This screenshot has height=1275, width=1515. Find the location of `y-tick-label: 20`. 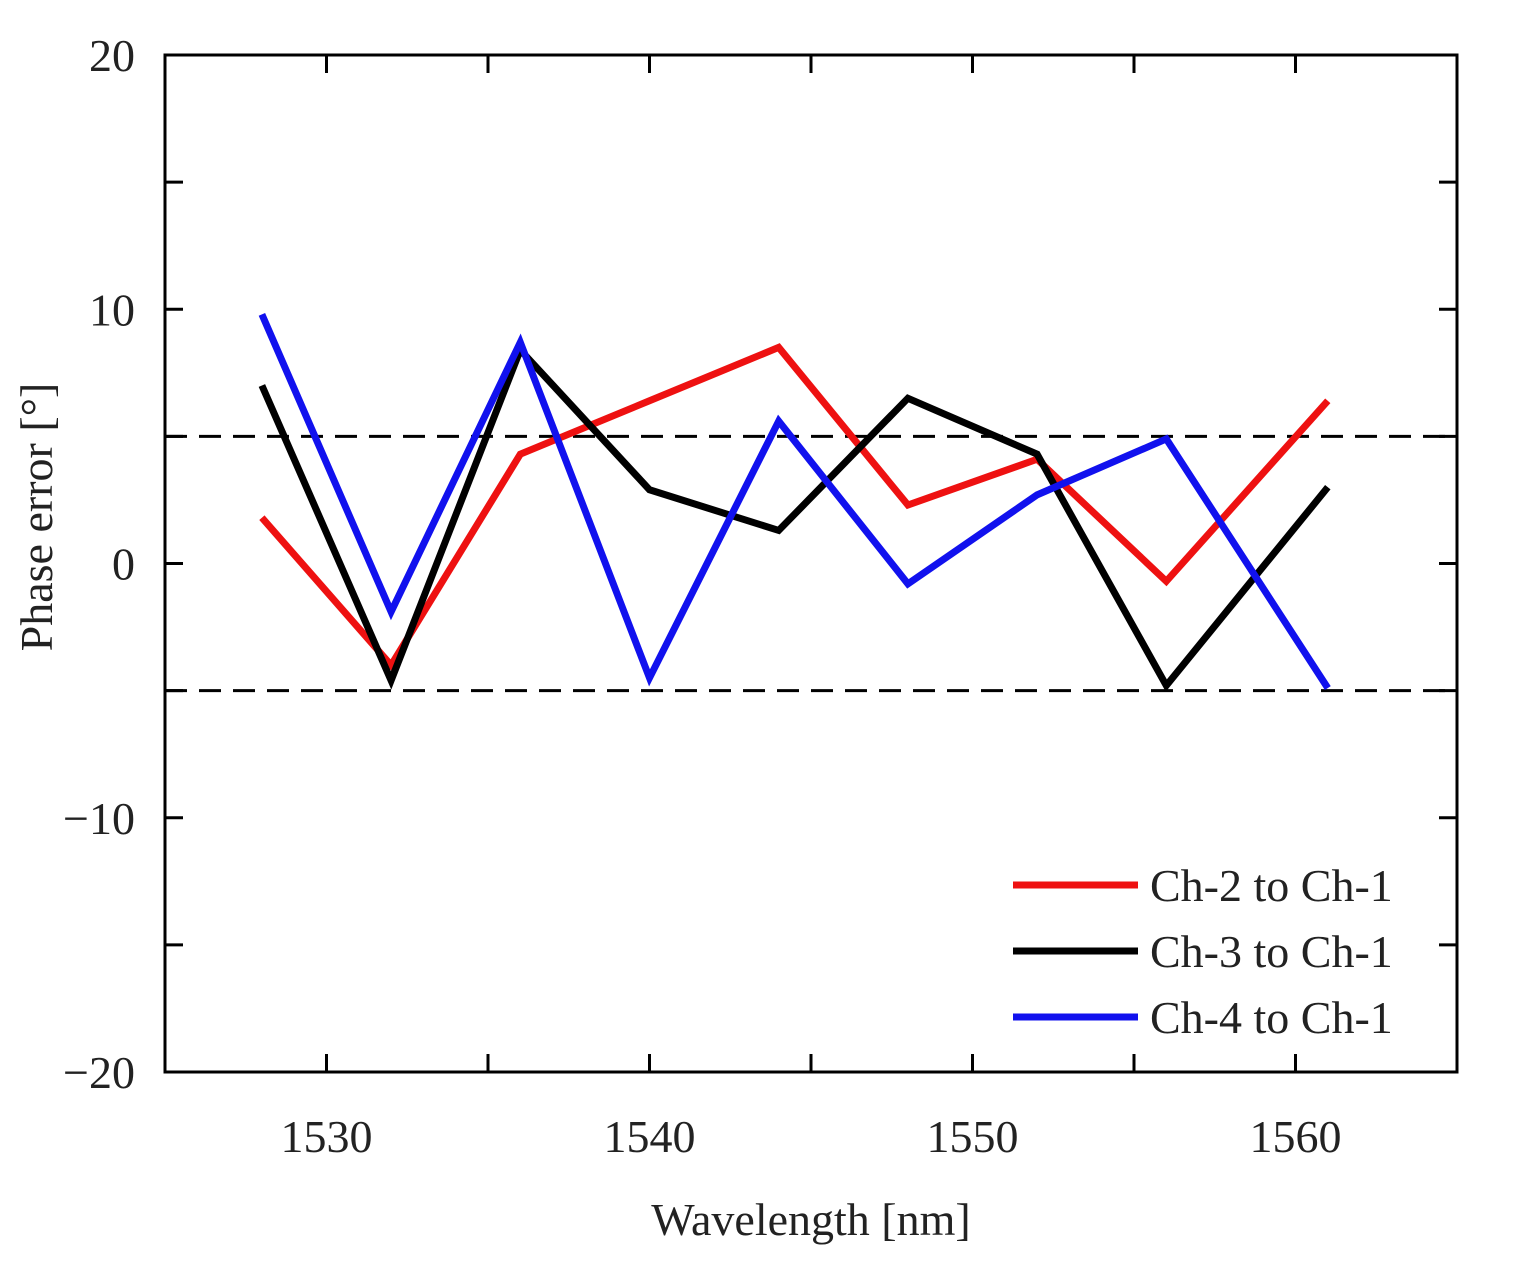

y-tick-label: 20 is located at coordinates (112, 55).